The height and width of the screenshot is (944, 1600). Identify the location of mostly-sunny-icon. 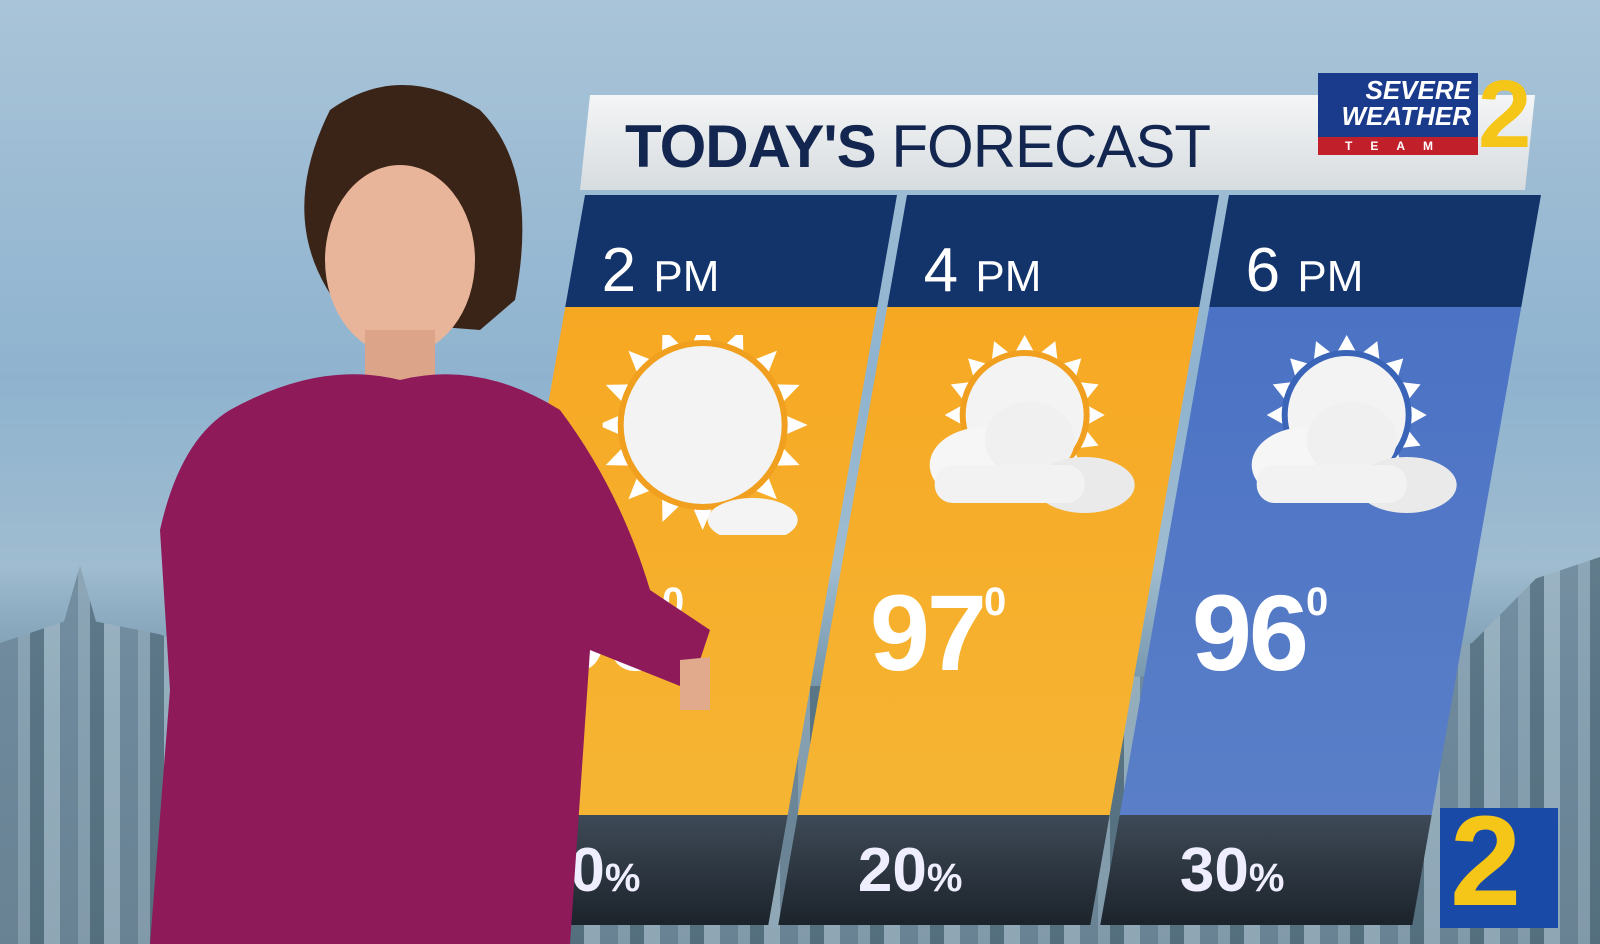
(705, 435).